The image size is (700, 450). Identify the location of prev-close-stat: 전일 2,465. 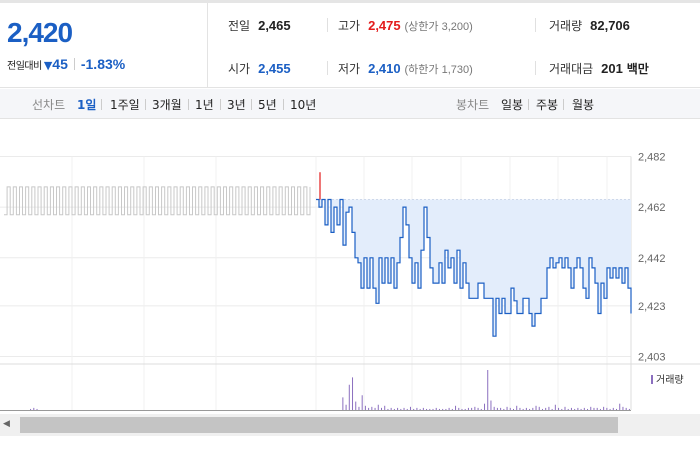
(259, 25).